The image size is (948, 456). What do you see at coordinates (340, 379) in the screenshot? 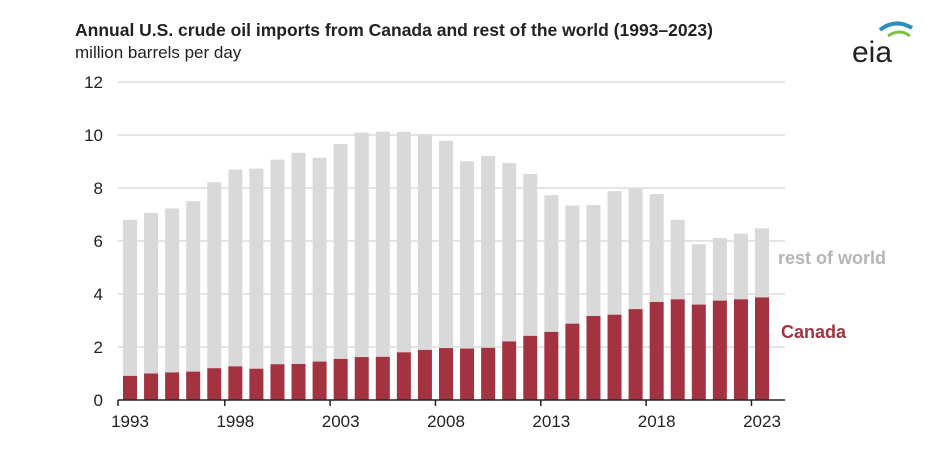
I see `bar-canada-2003` at bounding box center [340, 379].